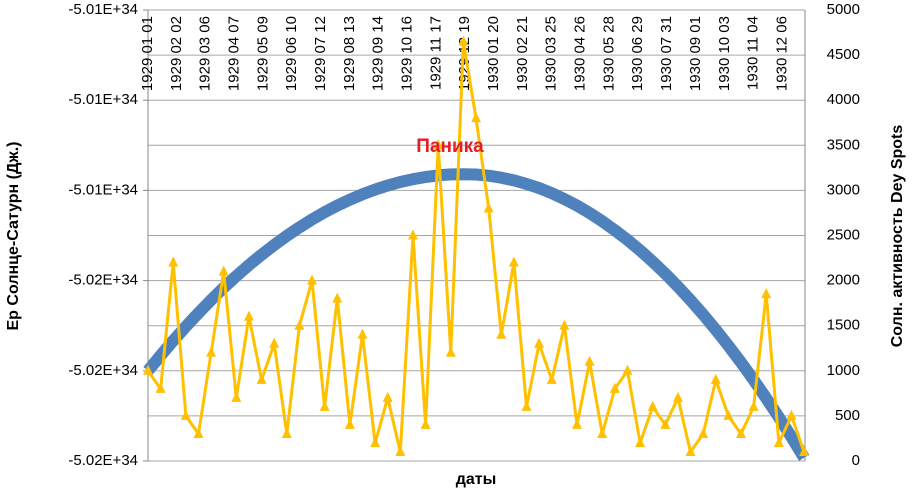 The height and width of the screenshot is (492, 913). What do you see at coordinates (897, 236) in the screenshot?
I see `y2-axis-title: Солн. активность Dey Spots` at bounding box center [897, 236].